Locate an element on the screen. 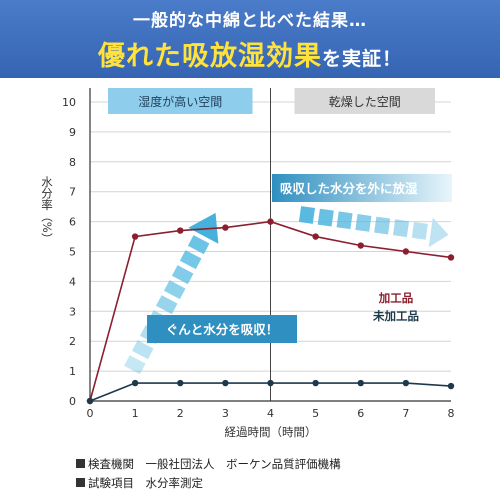  y-tick-label-4: 4 is located at coordinates (72, 281).